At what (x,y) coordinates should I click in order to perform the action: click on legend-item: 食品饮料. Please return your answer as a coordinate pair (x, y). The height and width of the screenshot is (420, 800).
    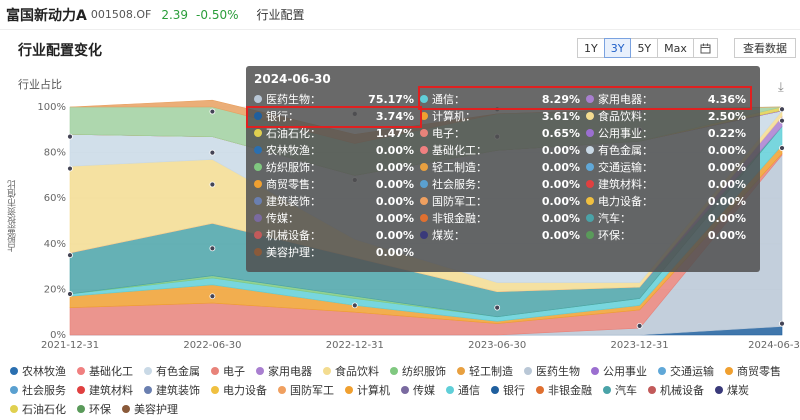
    Looking at the image, I should click on (351, 370).